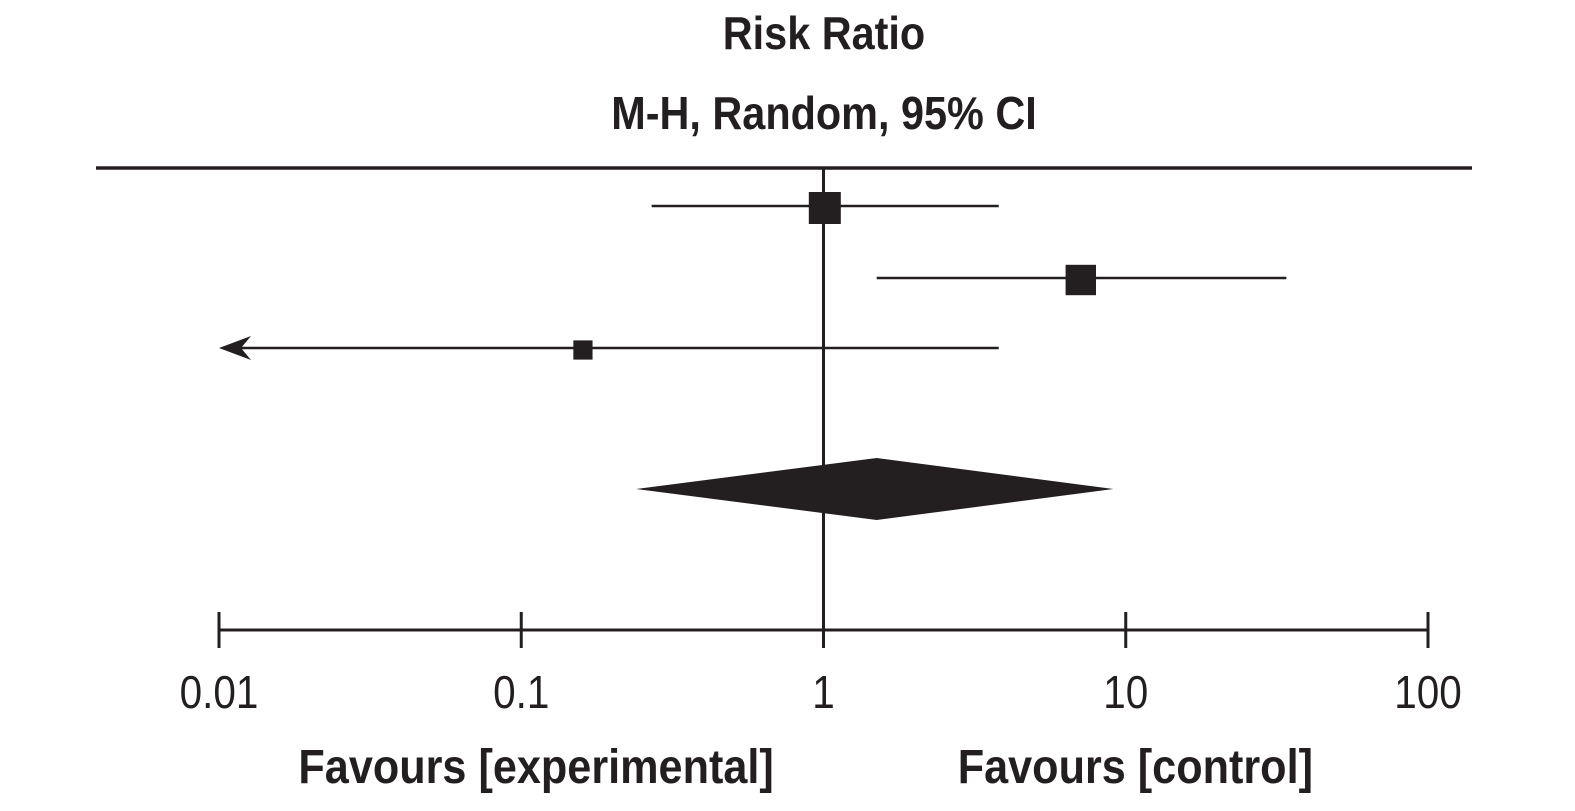 This screenshot has height=811, width=1575. Describe the element at coordinates (219, 693) in the screenshot. I see `x-tick-label-0: 0.01` at that location.